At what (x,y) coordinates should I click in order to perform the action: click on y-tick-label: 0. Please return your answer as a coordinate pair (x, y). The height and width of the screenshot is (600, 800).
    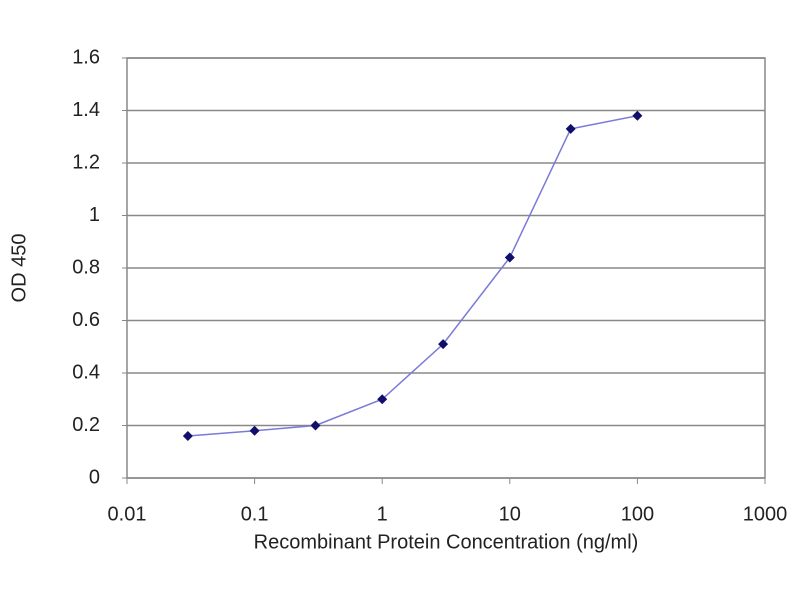
    Looking at the image, I should click on (94, 477).